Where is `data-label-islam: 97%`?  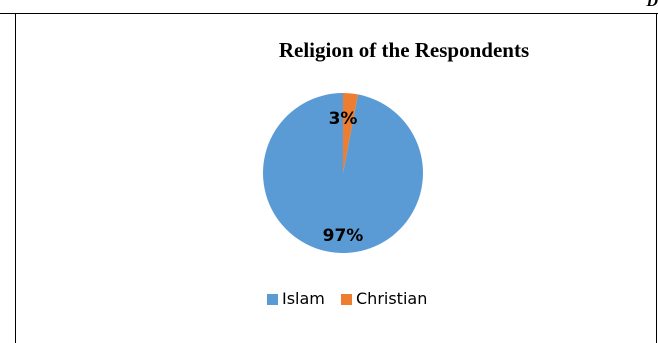
data-label-islam: 97% is located at coordinates (343, 236).